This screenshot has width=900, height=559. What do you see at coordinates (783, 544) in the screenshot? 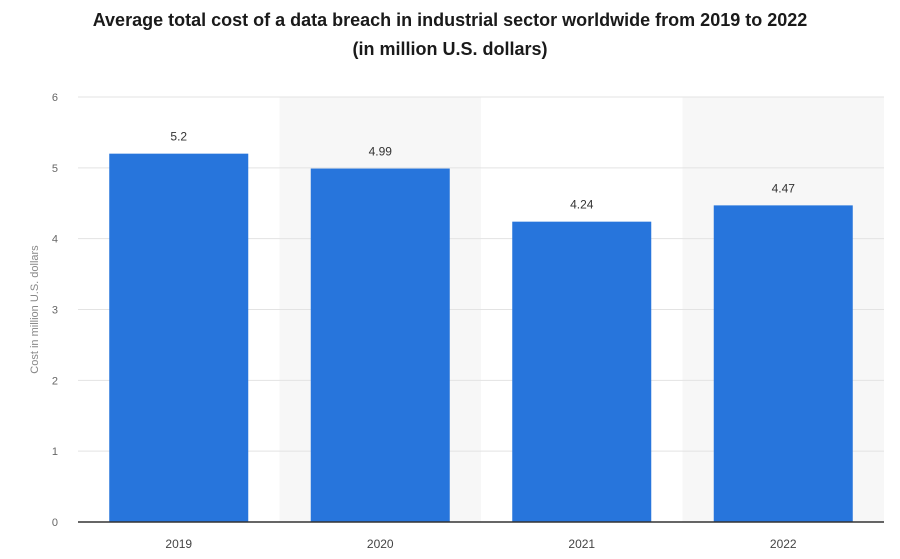
I see `x-tick-label-2022: 2022` at bounding box center [783, 544].